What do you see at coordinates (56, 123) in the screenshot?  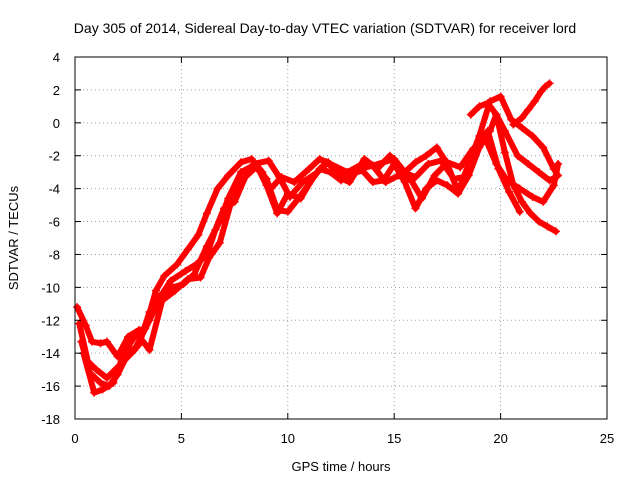 I see `y-tick-label: 0` at bounding box center [56, 123].